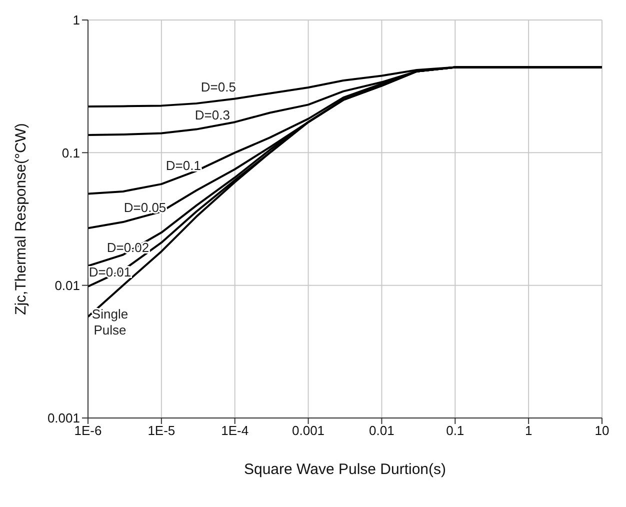 This screenshot has height=507, width=626. Describe the element at coordinates (528, 430) in the screenshot. I see `x-tick-label: 1` at that location.